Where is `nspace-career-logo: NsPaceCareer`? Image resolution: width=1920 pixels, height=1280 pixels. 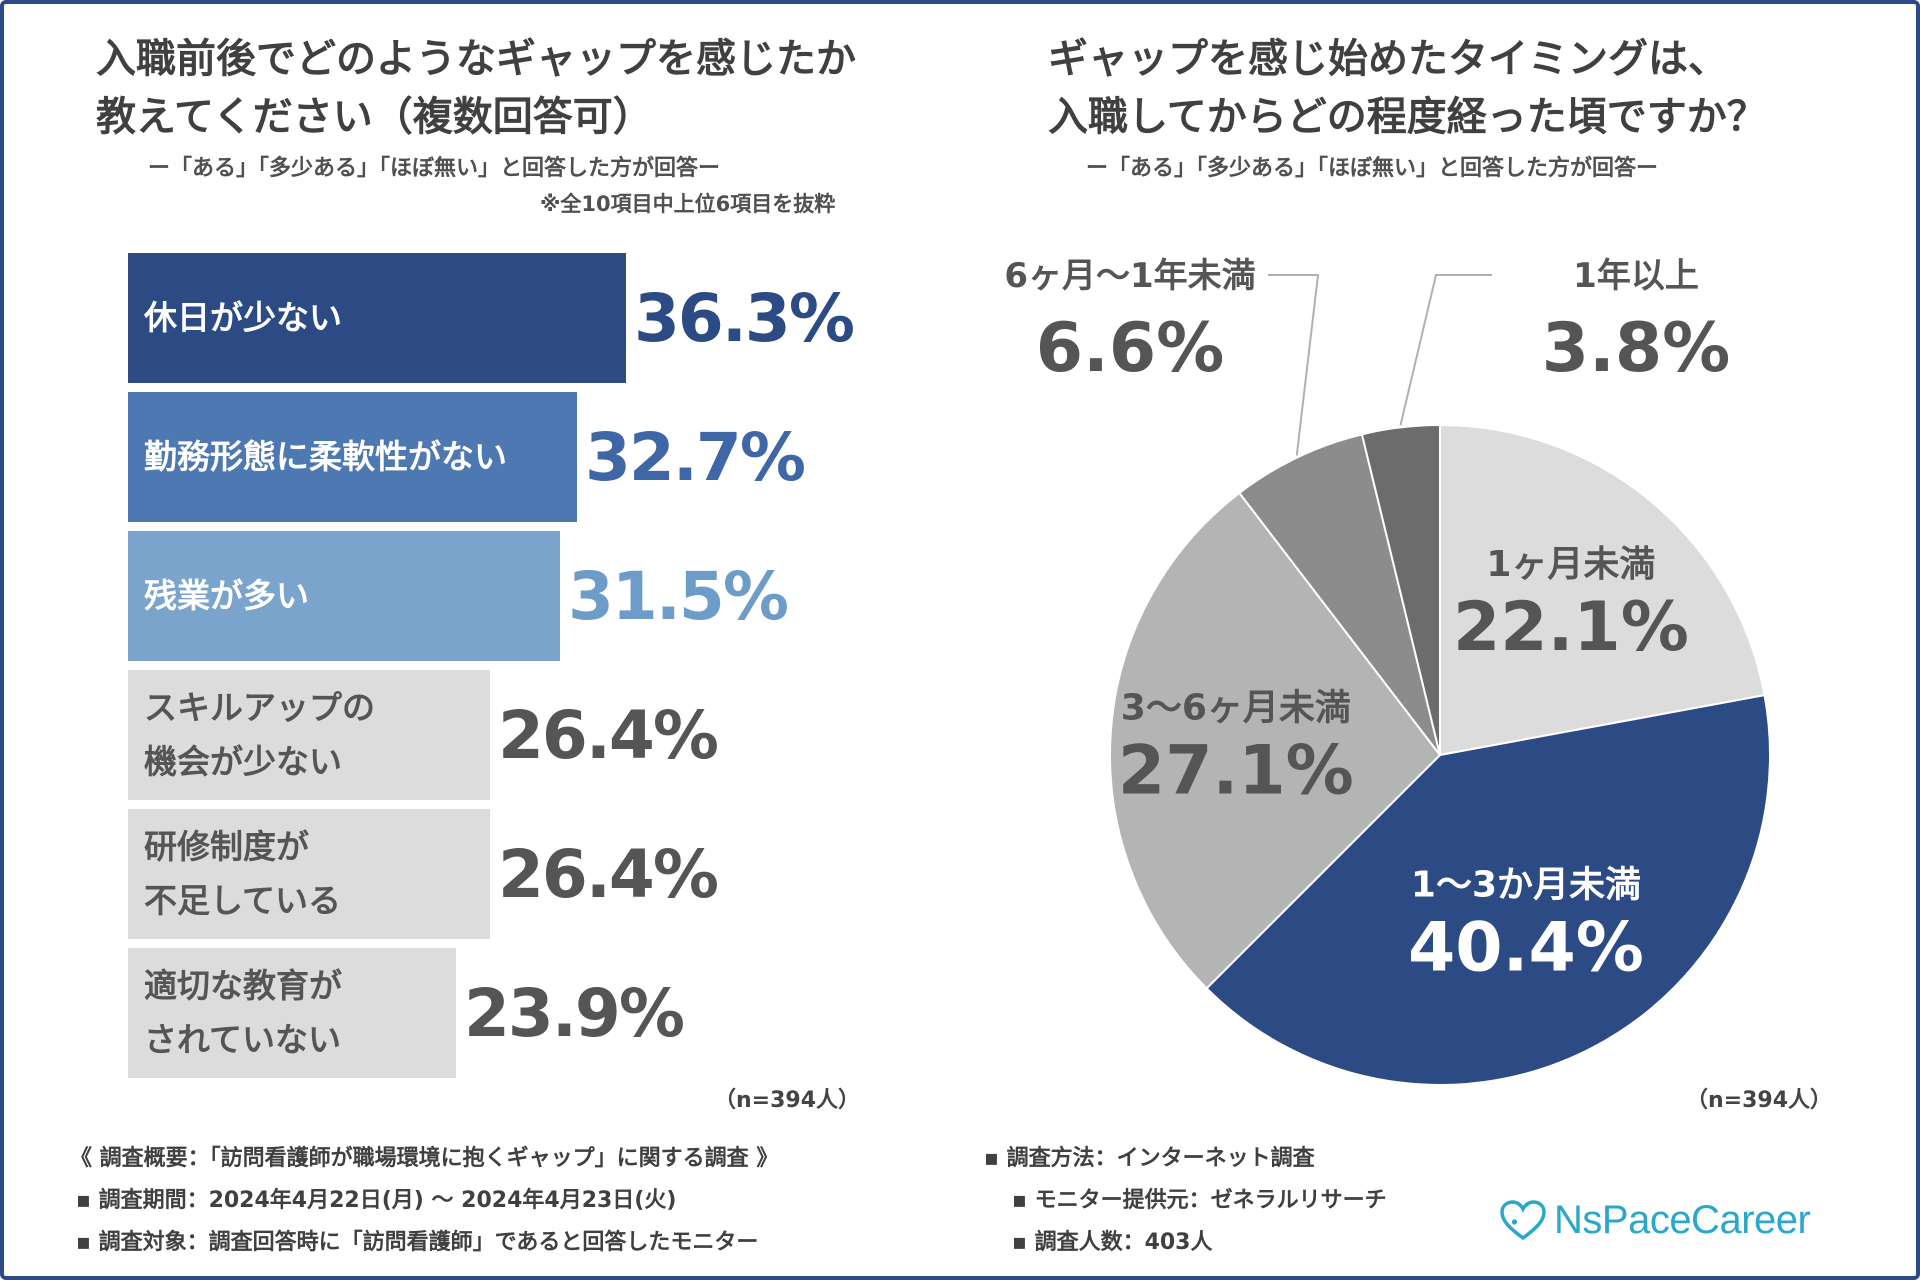
nspace-career-logo: NsPaceCareer is located at coordinates (1655, 1220).